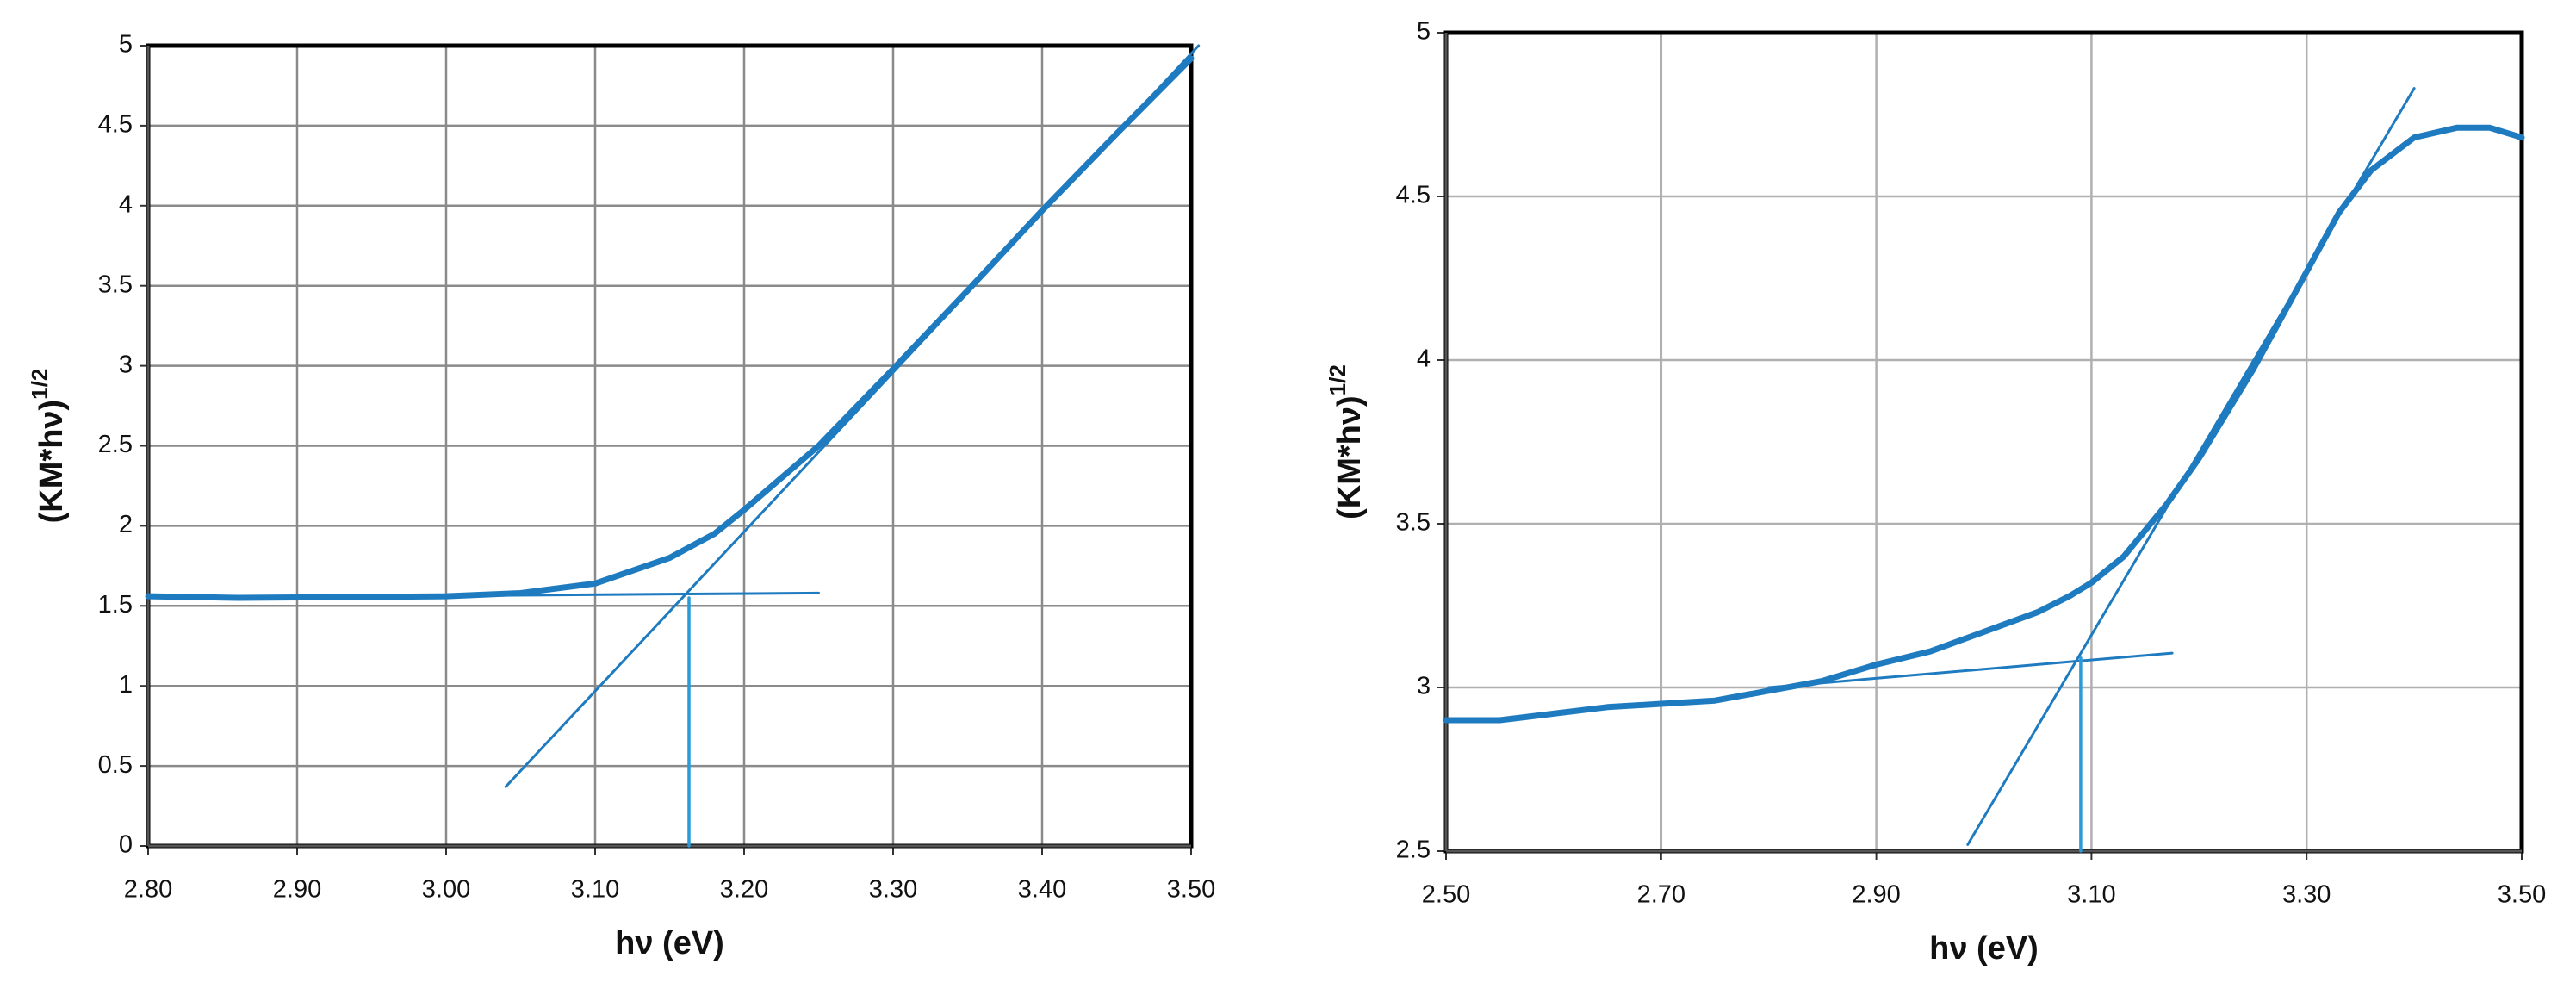  What do you see at coordinates (126, 685) in the screenshot?
I see `y-tick-label: 1` at bounding box center [126, 685].